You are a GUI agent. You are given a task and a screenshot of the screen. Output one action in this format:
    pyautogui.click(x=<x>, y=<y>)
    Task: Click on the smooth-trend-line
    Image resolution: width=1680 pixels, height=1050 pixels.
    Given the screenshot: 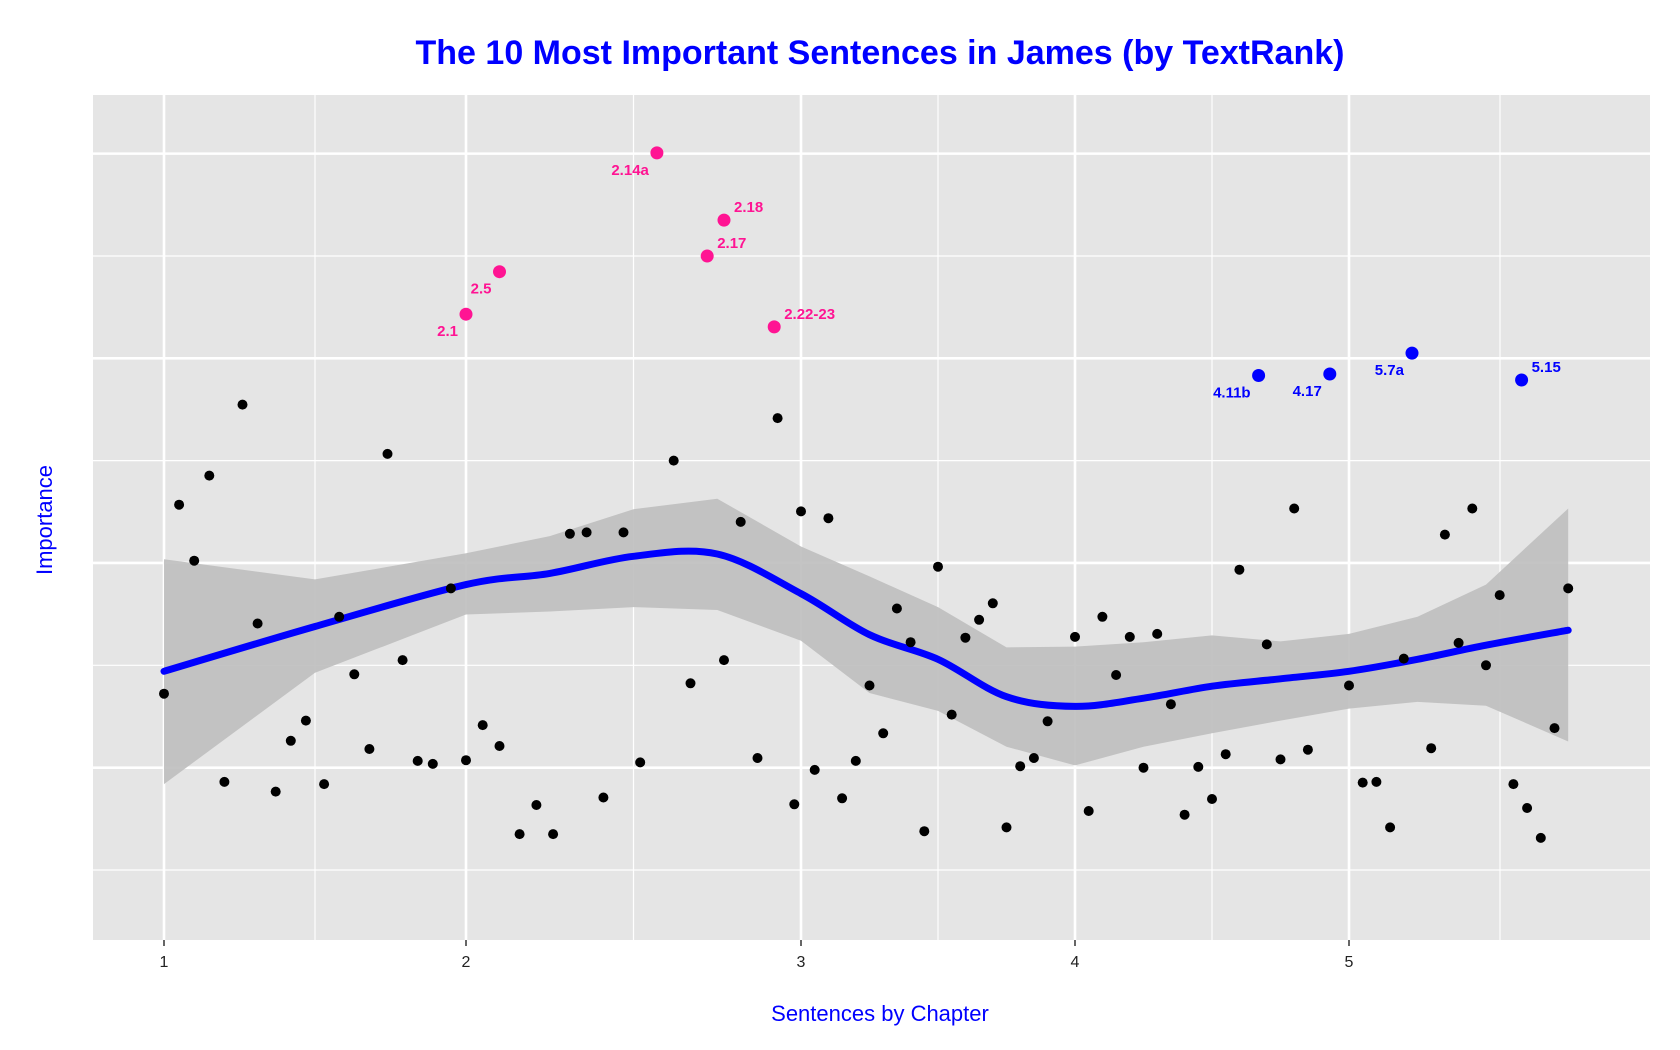 What is the action you would take?
    pyautogui.click(x=866, y=628)
    